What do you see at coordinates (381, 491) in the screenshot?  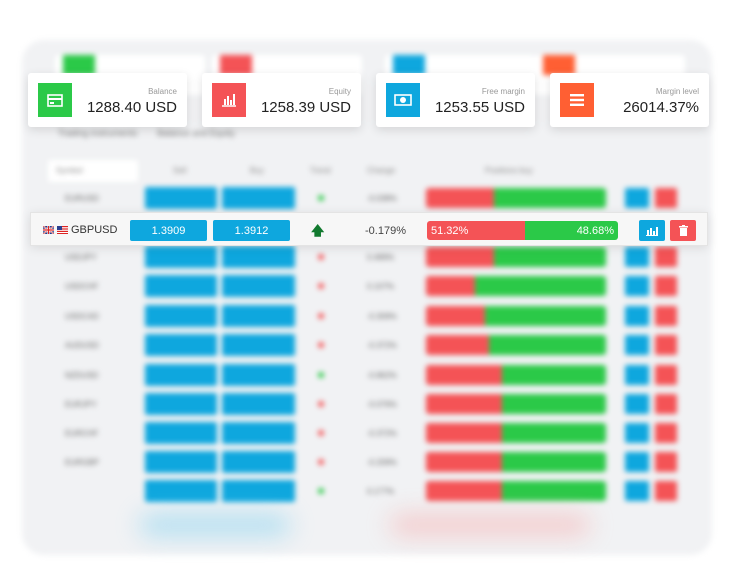 I see `change-value: 0.177%` at bounding box center [381, 491].